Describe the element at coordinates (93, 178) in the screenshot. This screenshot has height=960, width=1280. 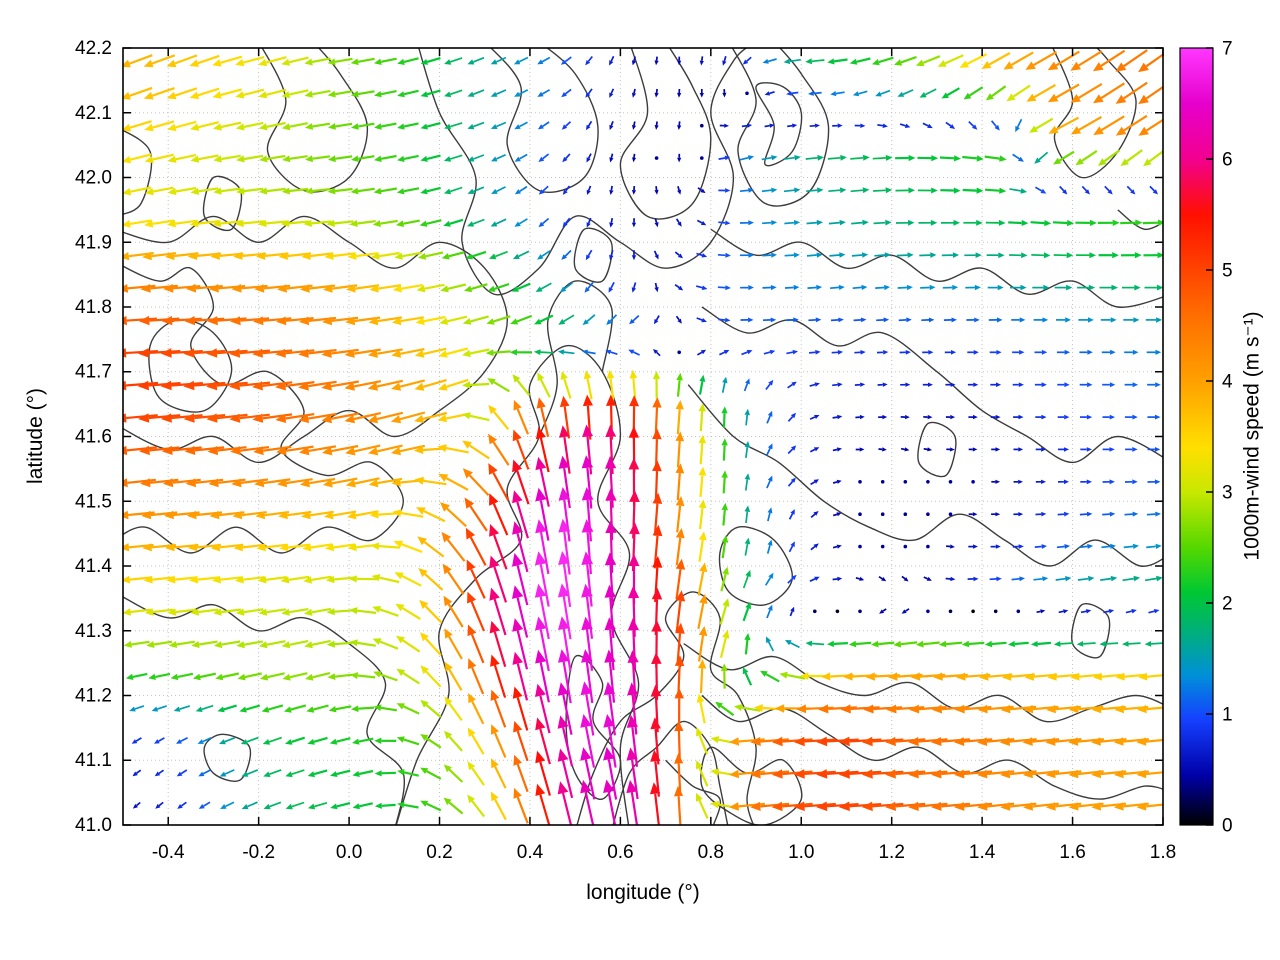
I see `y-tick-label: 42.0` at that location.